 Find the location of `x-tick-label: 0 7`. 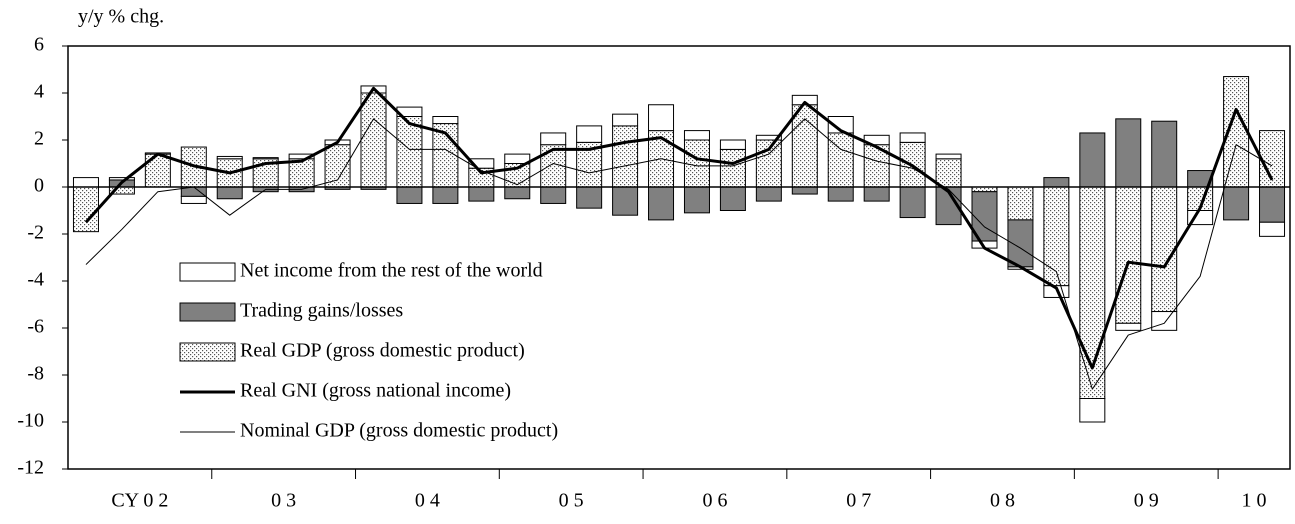

x-tick-label: 0 7 is located at coordinates (858, 501).